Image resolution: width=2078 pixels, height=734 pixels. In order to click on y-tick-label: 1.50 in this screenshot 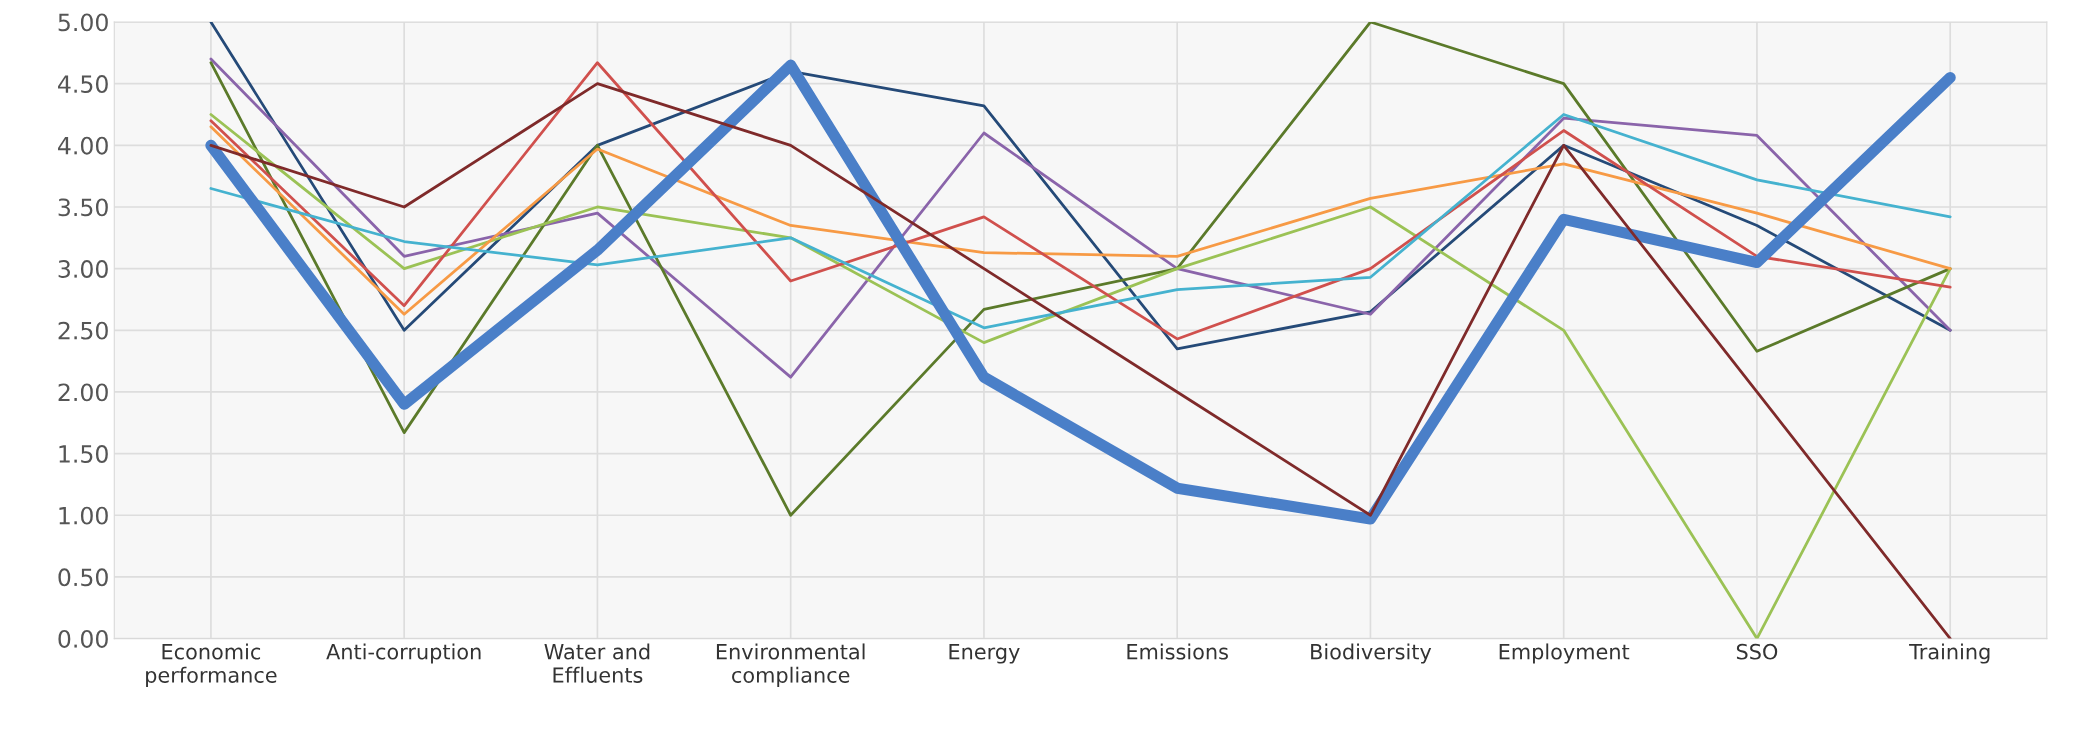, I will do `click(83, 454)`.